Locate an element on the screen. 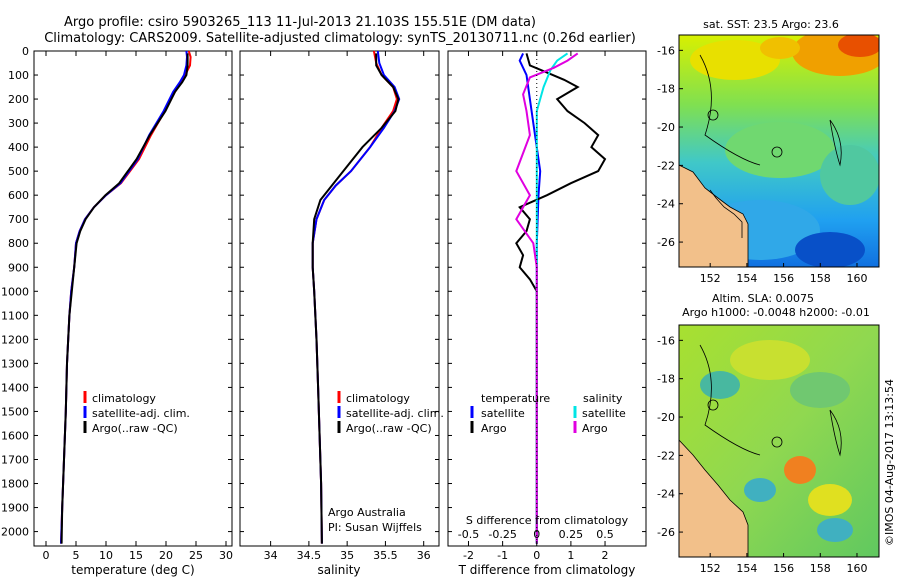 Image resolution: width=900 pixels, height=580 pixels. series-line-salinity_argo is located at coordinates (547, 298).